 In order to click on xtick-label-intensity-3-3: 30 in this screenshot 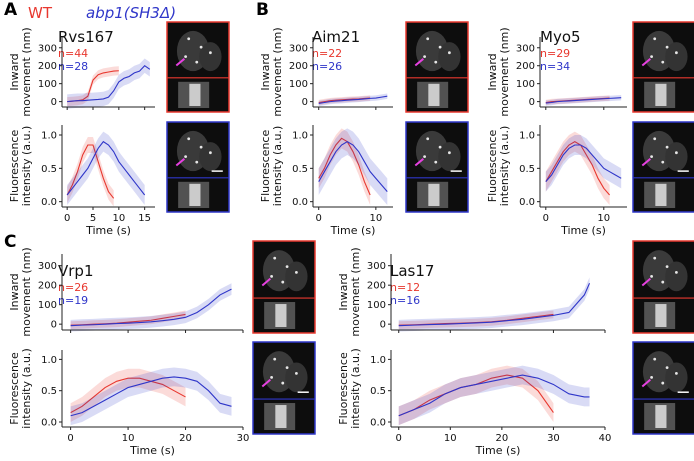, I will do `click(243, 438)`.